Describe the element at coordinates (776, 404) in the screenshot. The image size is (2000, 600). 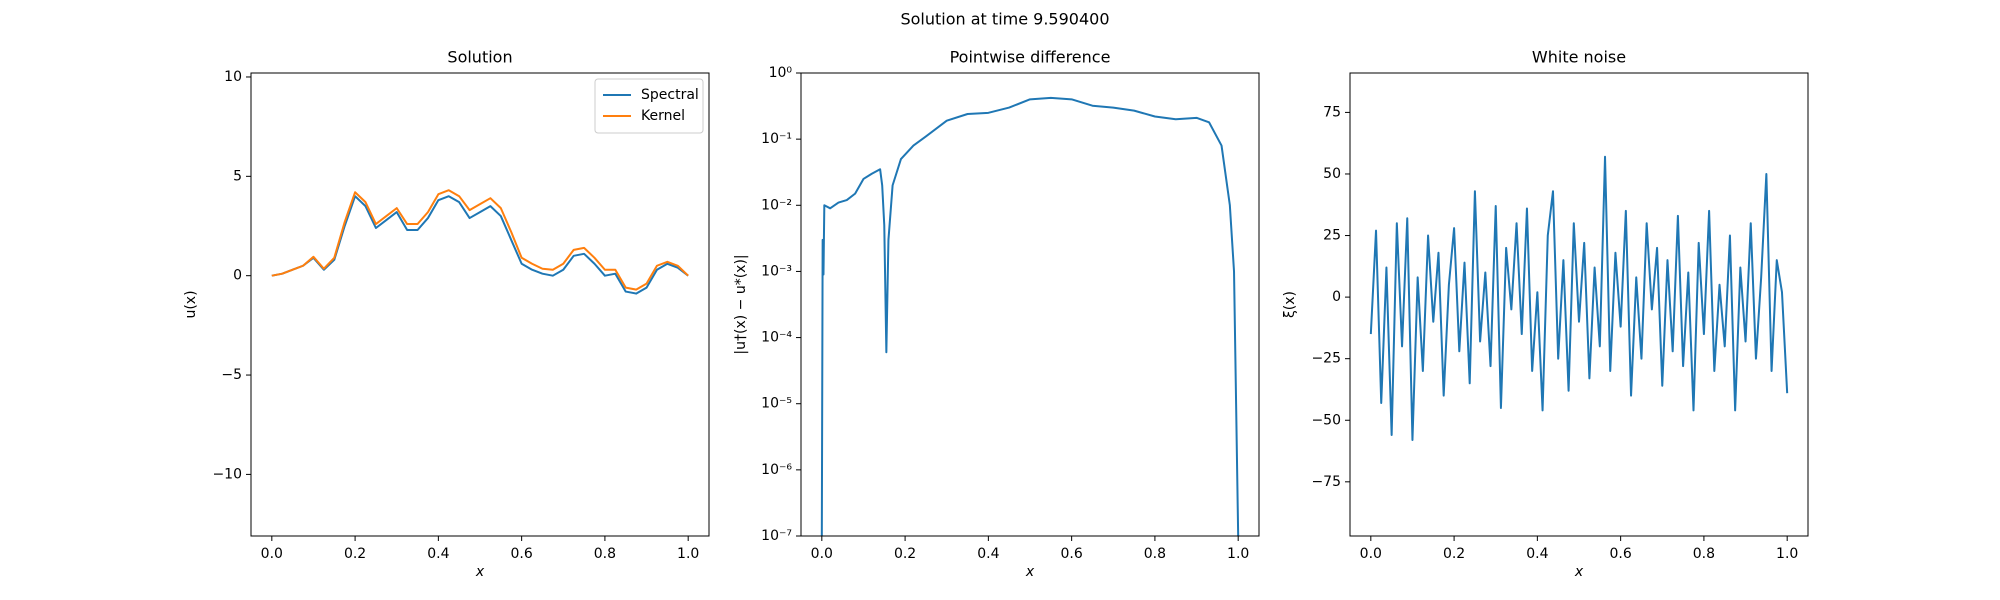
I see `y-tick-label: 10⁻⁵` at that location.